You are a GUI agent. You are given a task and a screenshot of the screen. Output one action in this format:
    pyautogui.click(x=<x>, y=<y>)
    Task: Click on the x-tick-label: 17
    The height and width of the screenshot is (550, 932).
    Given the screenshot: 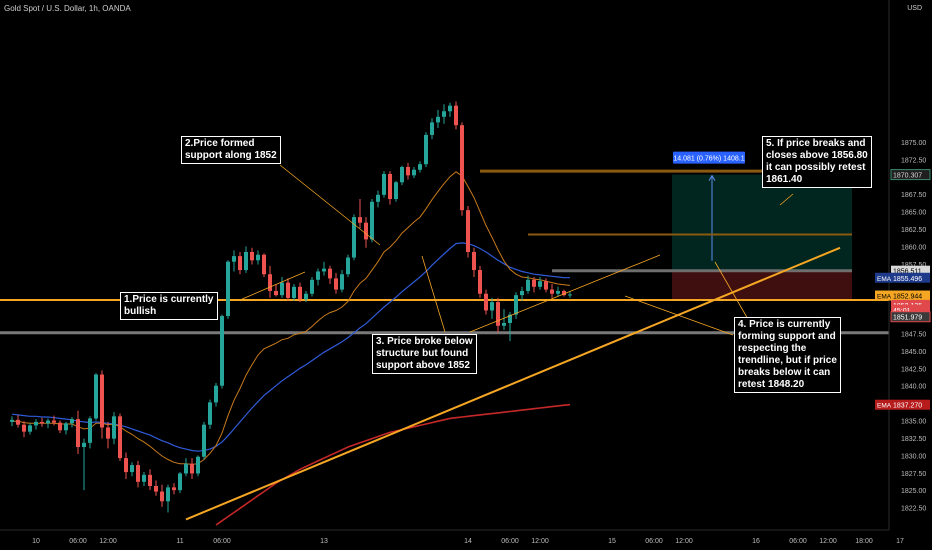 What is the action you would take?
    pyautogui.click(x=900, y=541)
    